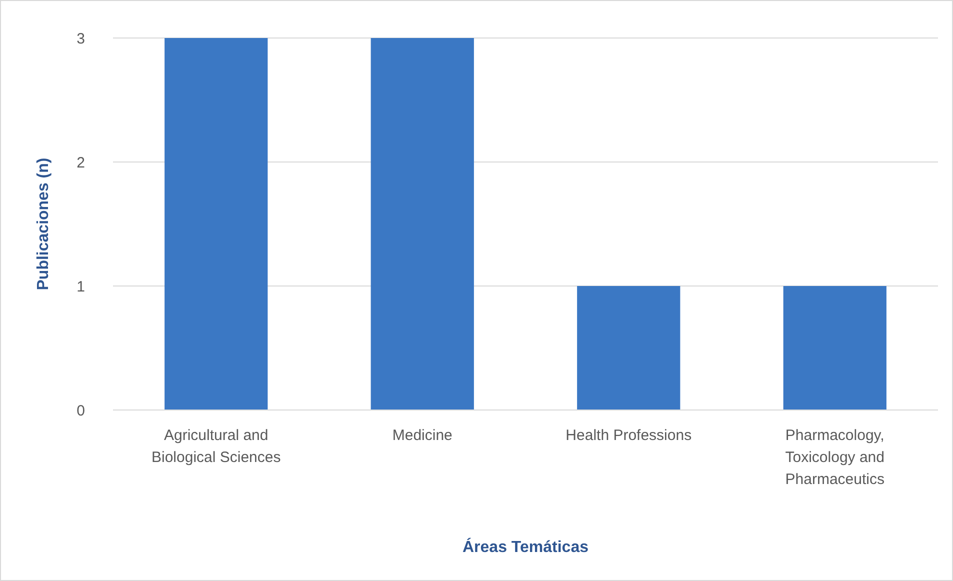 The height and width of the screenshot is (581, 953). Describe the element at coordinates (422, 435) in the screenshot. I see `x-tick-label: Medicine` at that location.